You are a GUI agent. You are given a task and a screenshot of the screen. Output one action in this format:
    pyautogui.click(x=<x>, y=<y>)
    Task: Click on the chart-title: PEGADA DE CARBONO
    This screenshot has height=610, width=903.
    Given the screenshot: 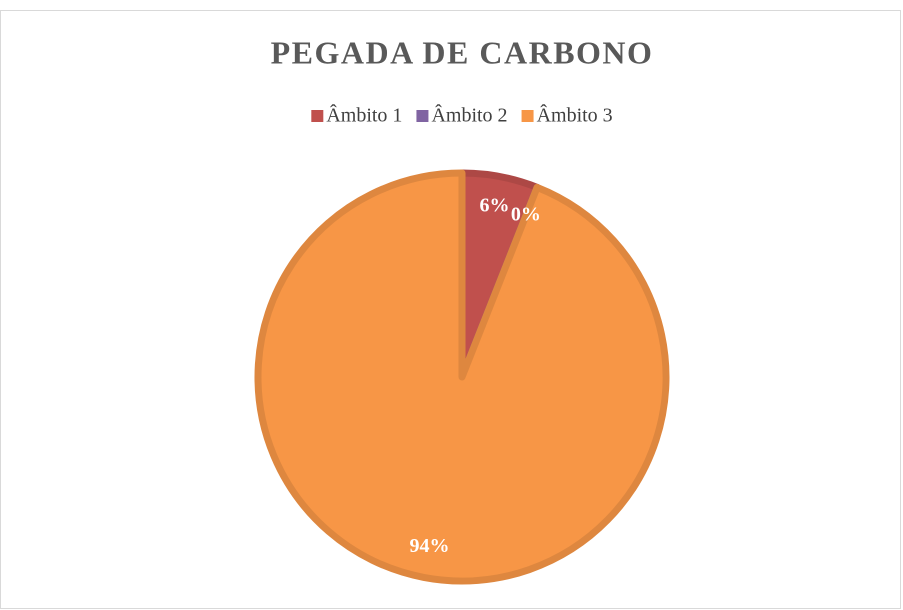 What is the action you would take?
    pyautogui.click(x=462, y=52)
    